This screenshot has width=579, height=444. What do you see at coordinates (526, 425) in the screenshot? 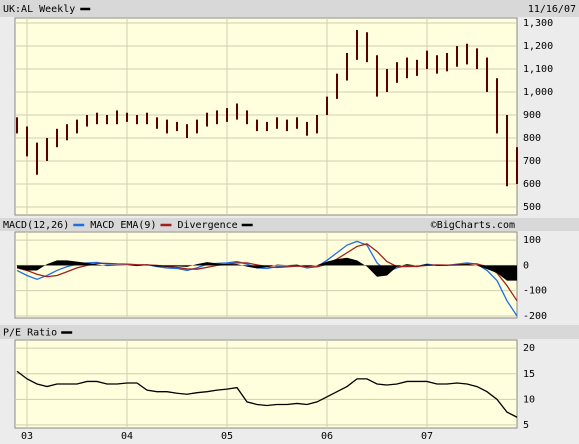
I see `y-tick-label: 5` at bounding box center [526, 425].